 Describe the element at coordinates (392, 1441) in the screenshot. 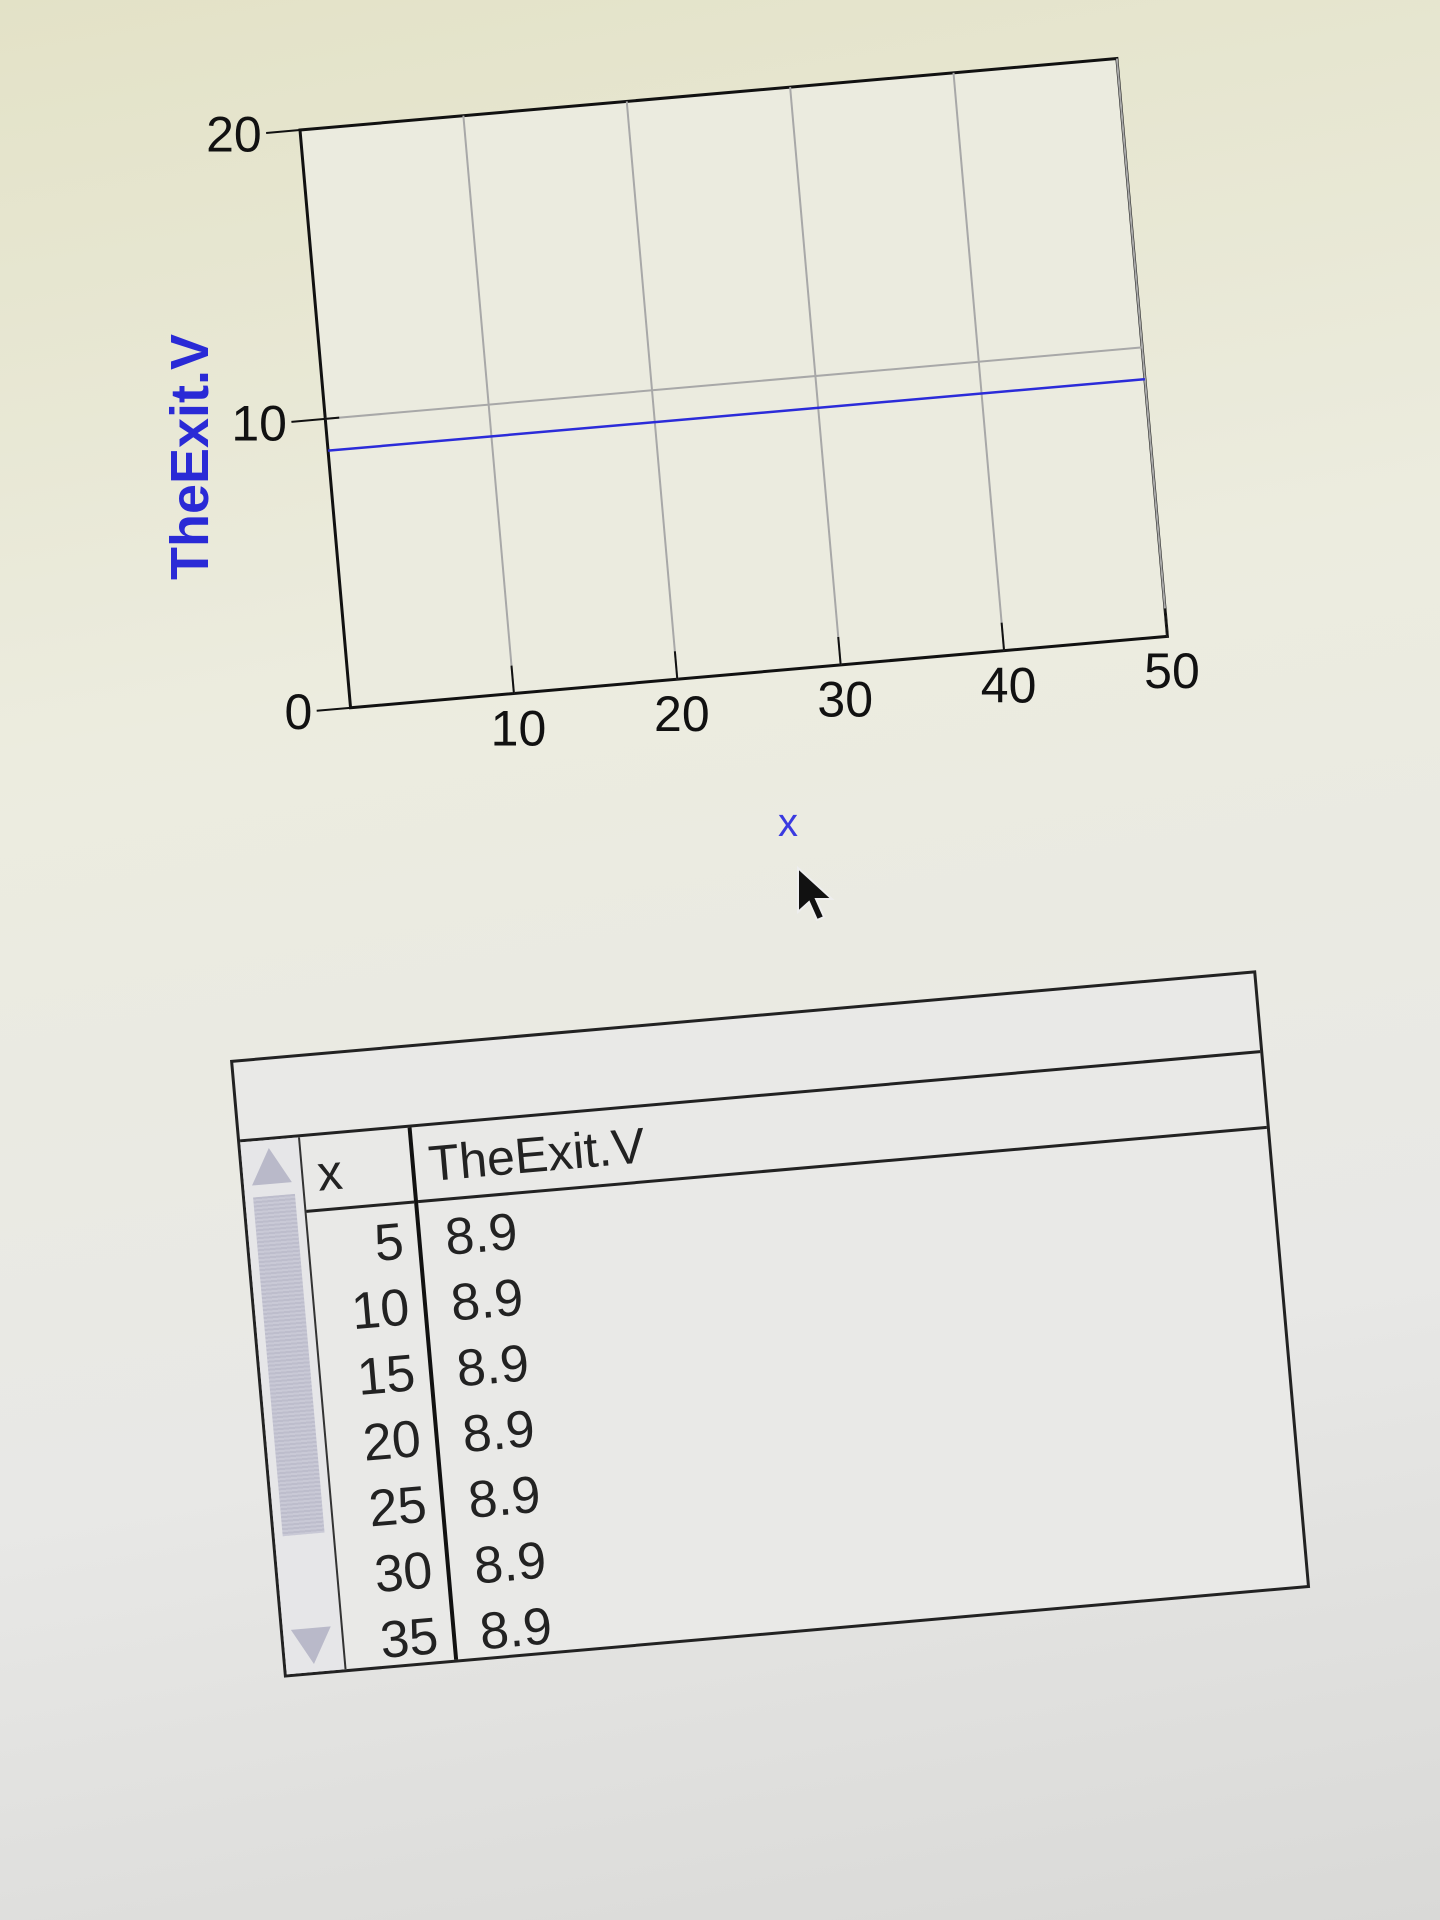

I see `table-cell: 20` at that location.